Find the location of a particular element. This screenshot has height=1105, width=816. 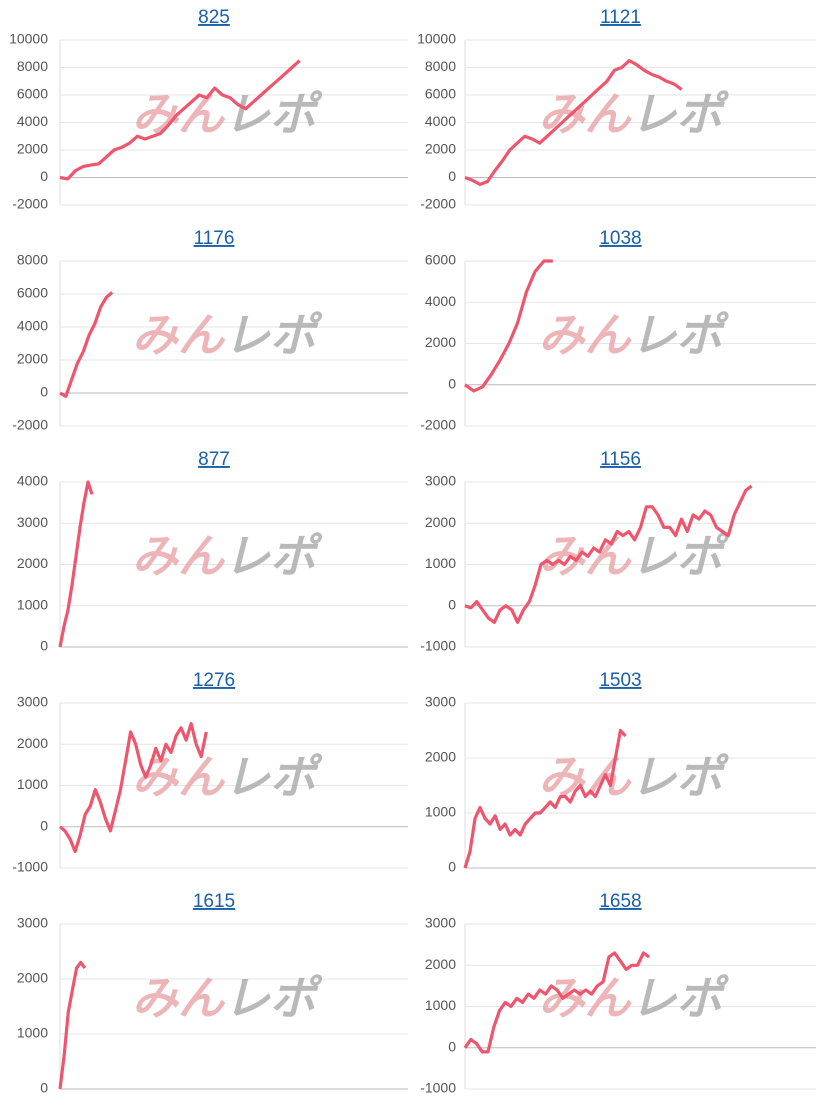

chart-title: 1176 is located at coordinates (214, 238).